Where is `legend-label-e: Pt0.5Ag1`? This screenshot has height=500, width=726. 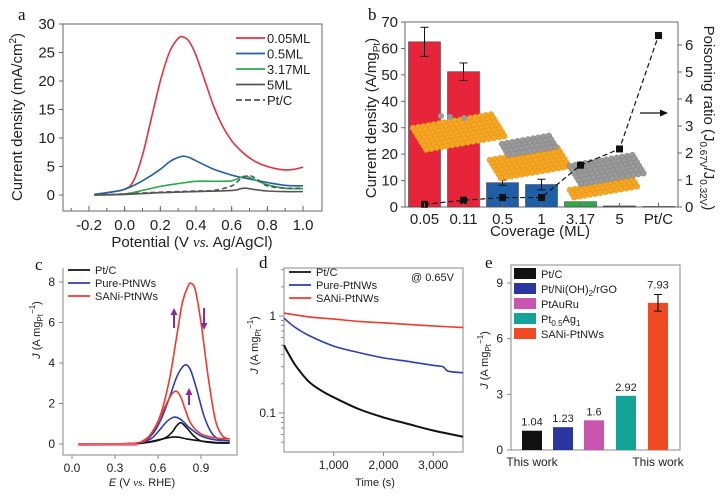 legend-label-e: Pt0.5Ag1 is located at coordinates (561, 321).